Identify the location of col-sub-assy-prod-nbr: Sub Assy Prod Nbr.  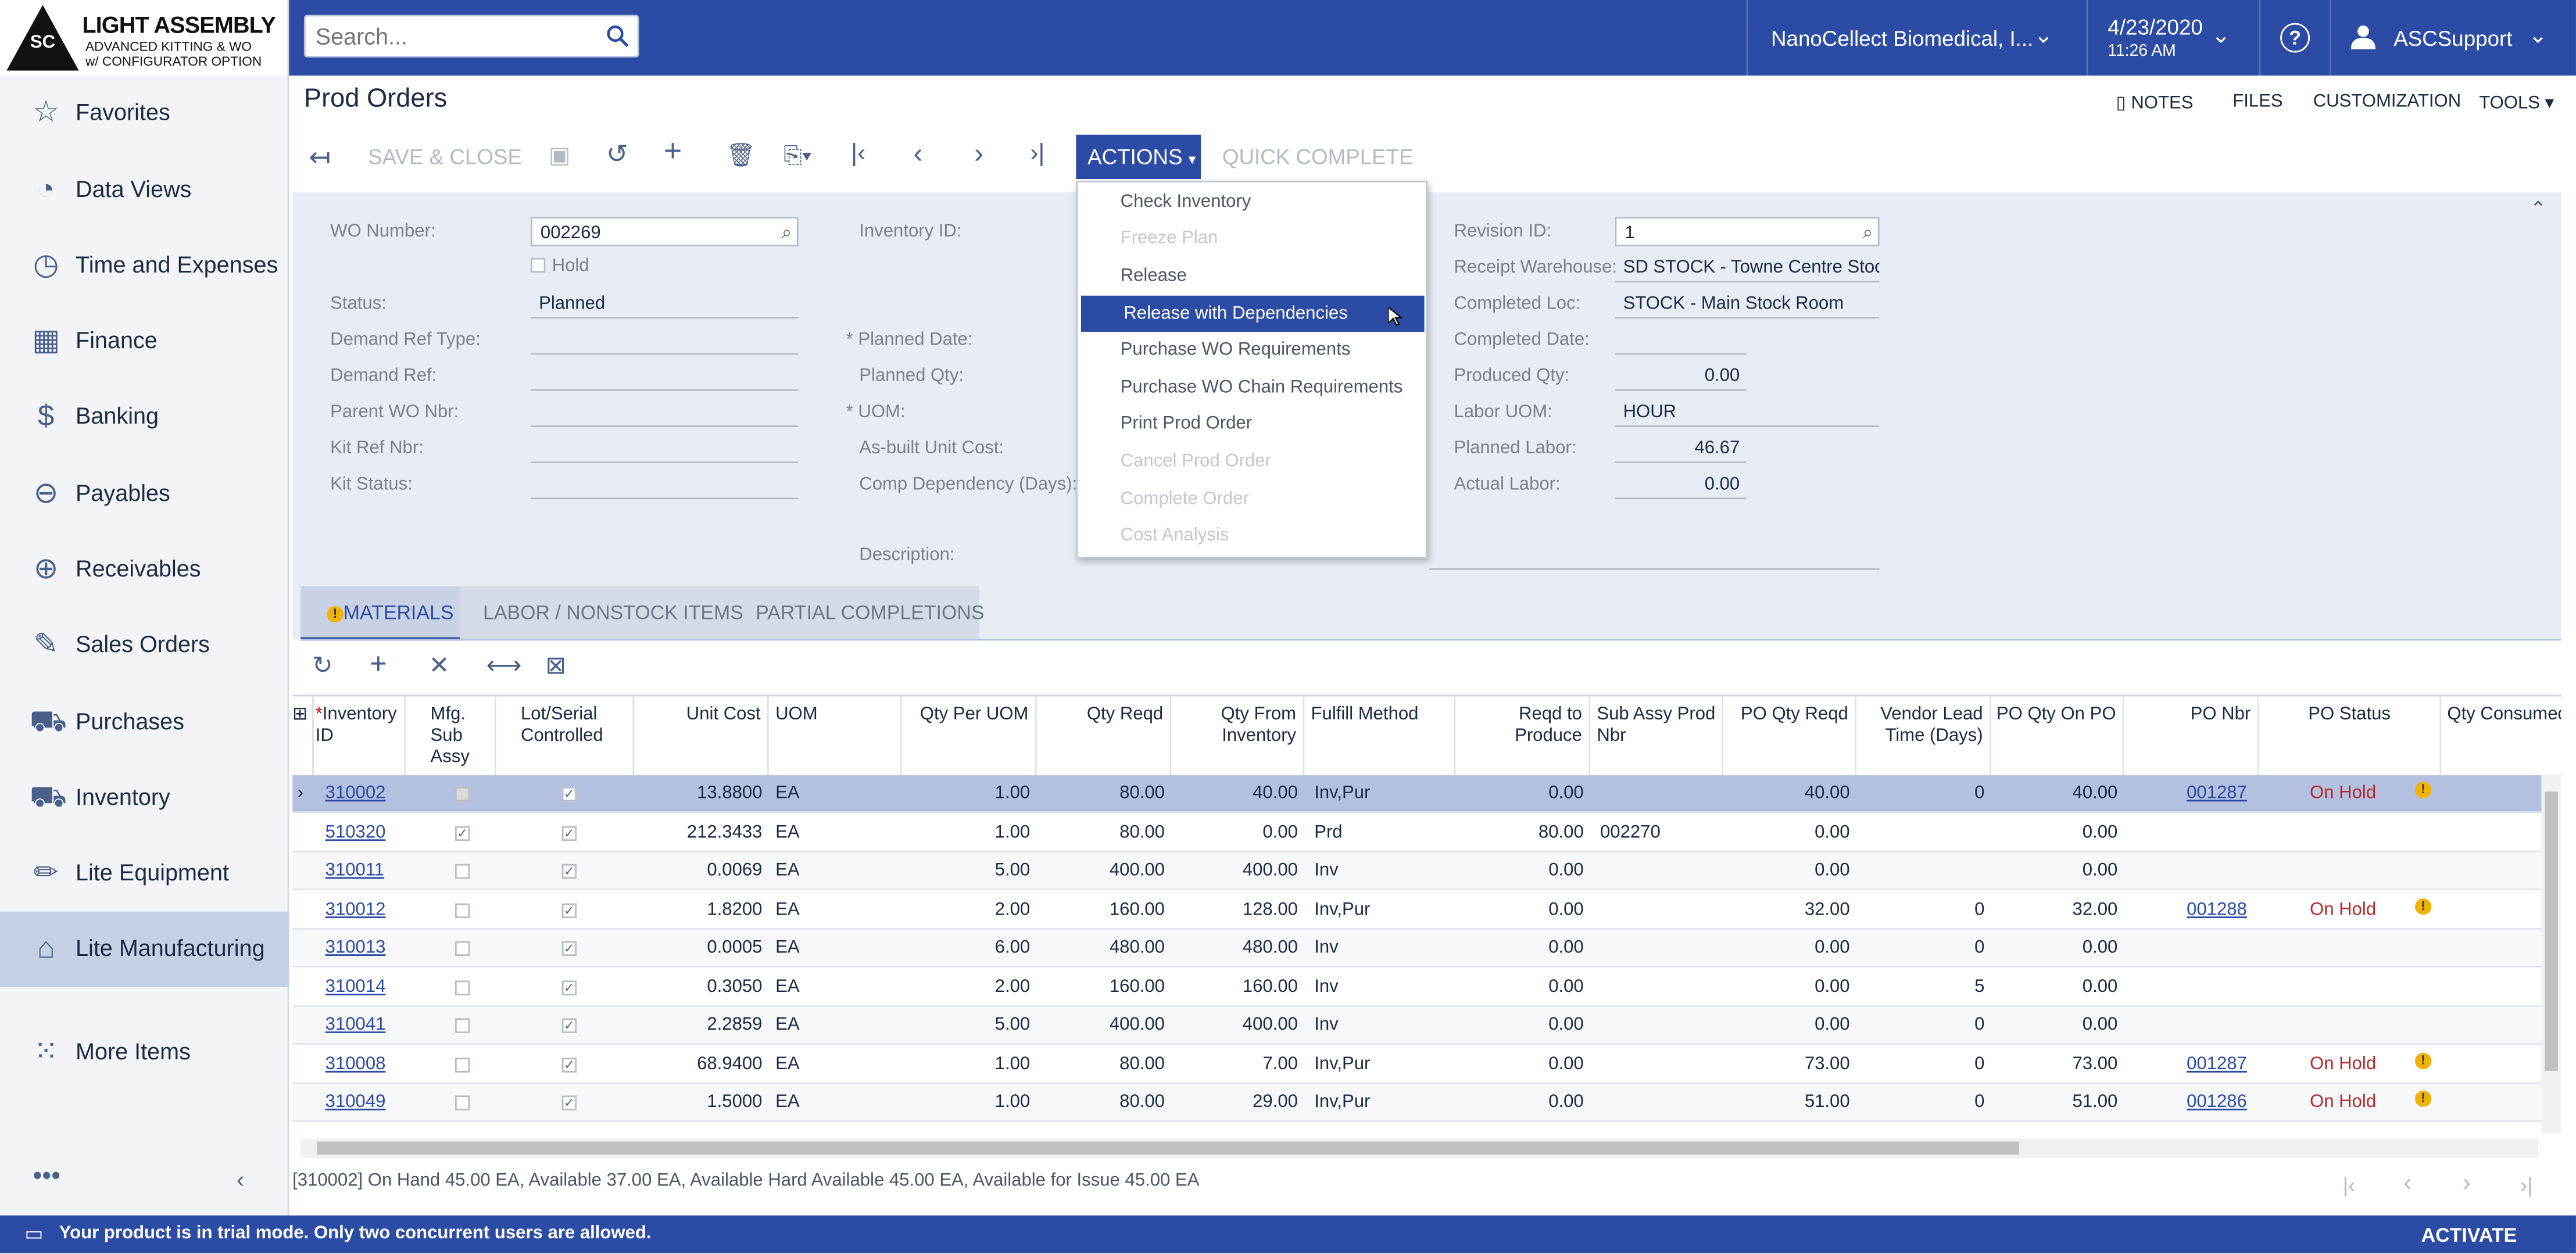
(1657, 736).